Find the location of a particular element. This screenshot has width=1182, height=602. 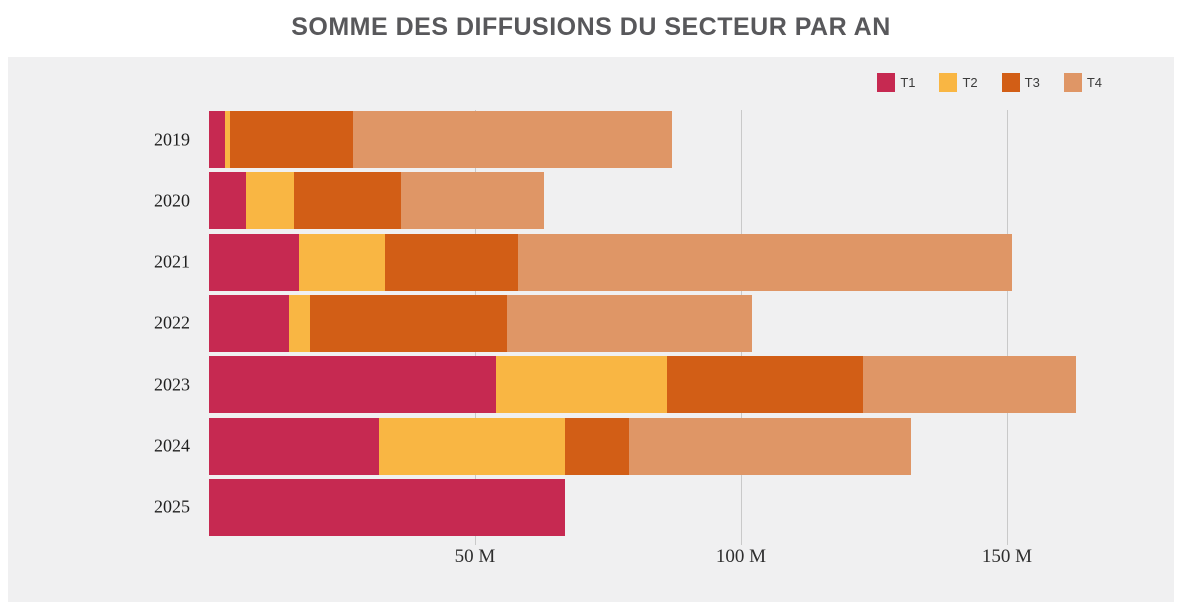

legend-label: T1 is located at coordinates (908, 82).